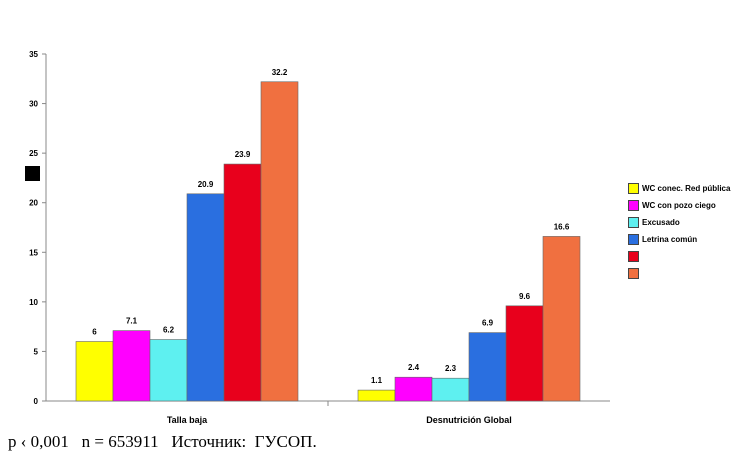 This screenshot has height=452, width=750. What do you see at coordinates (33, 153) in the screenshot?
I see `y-tick-label: 25` at bounding box center [33, 153].